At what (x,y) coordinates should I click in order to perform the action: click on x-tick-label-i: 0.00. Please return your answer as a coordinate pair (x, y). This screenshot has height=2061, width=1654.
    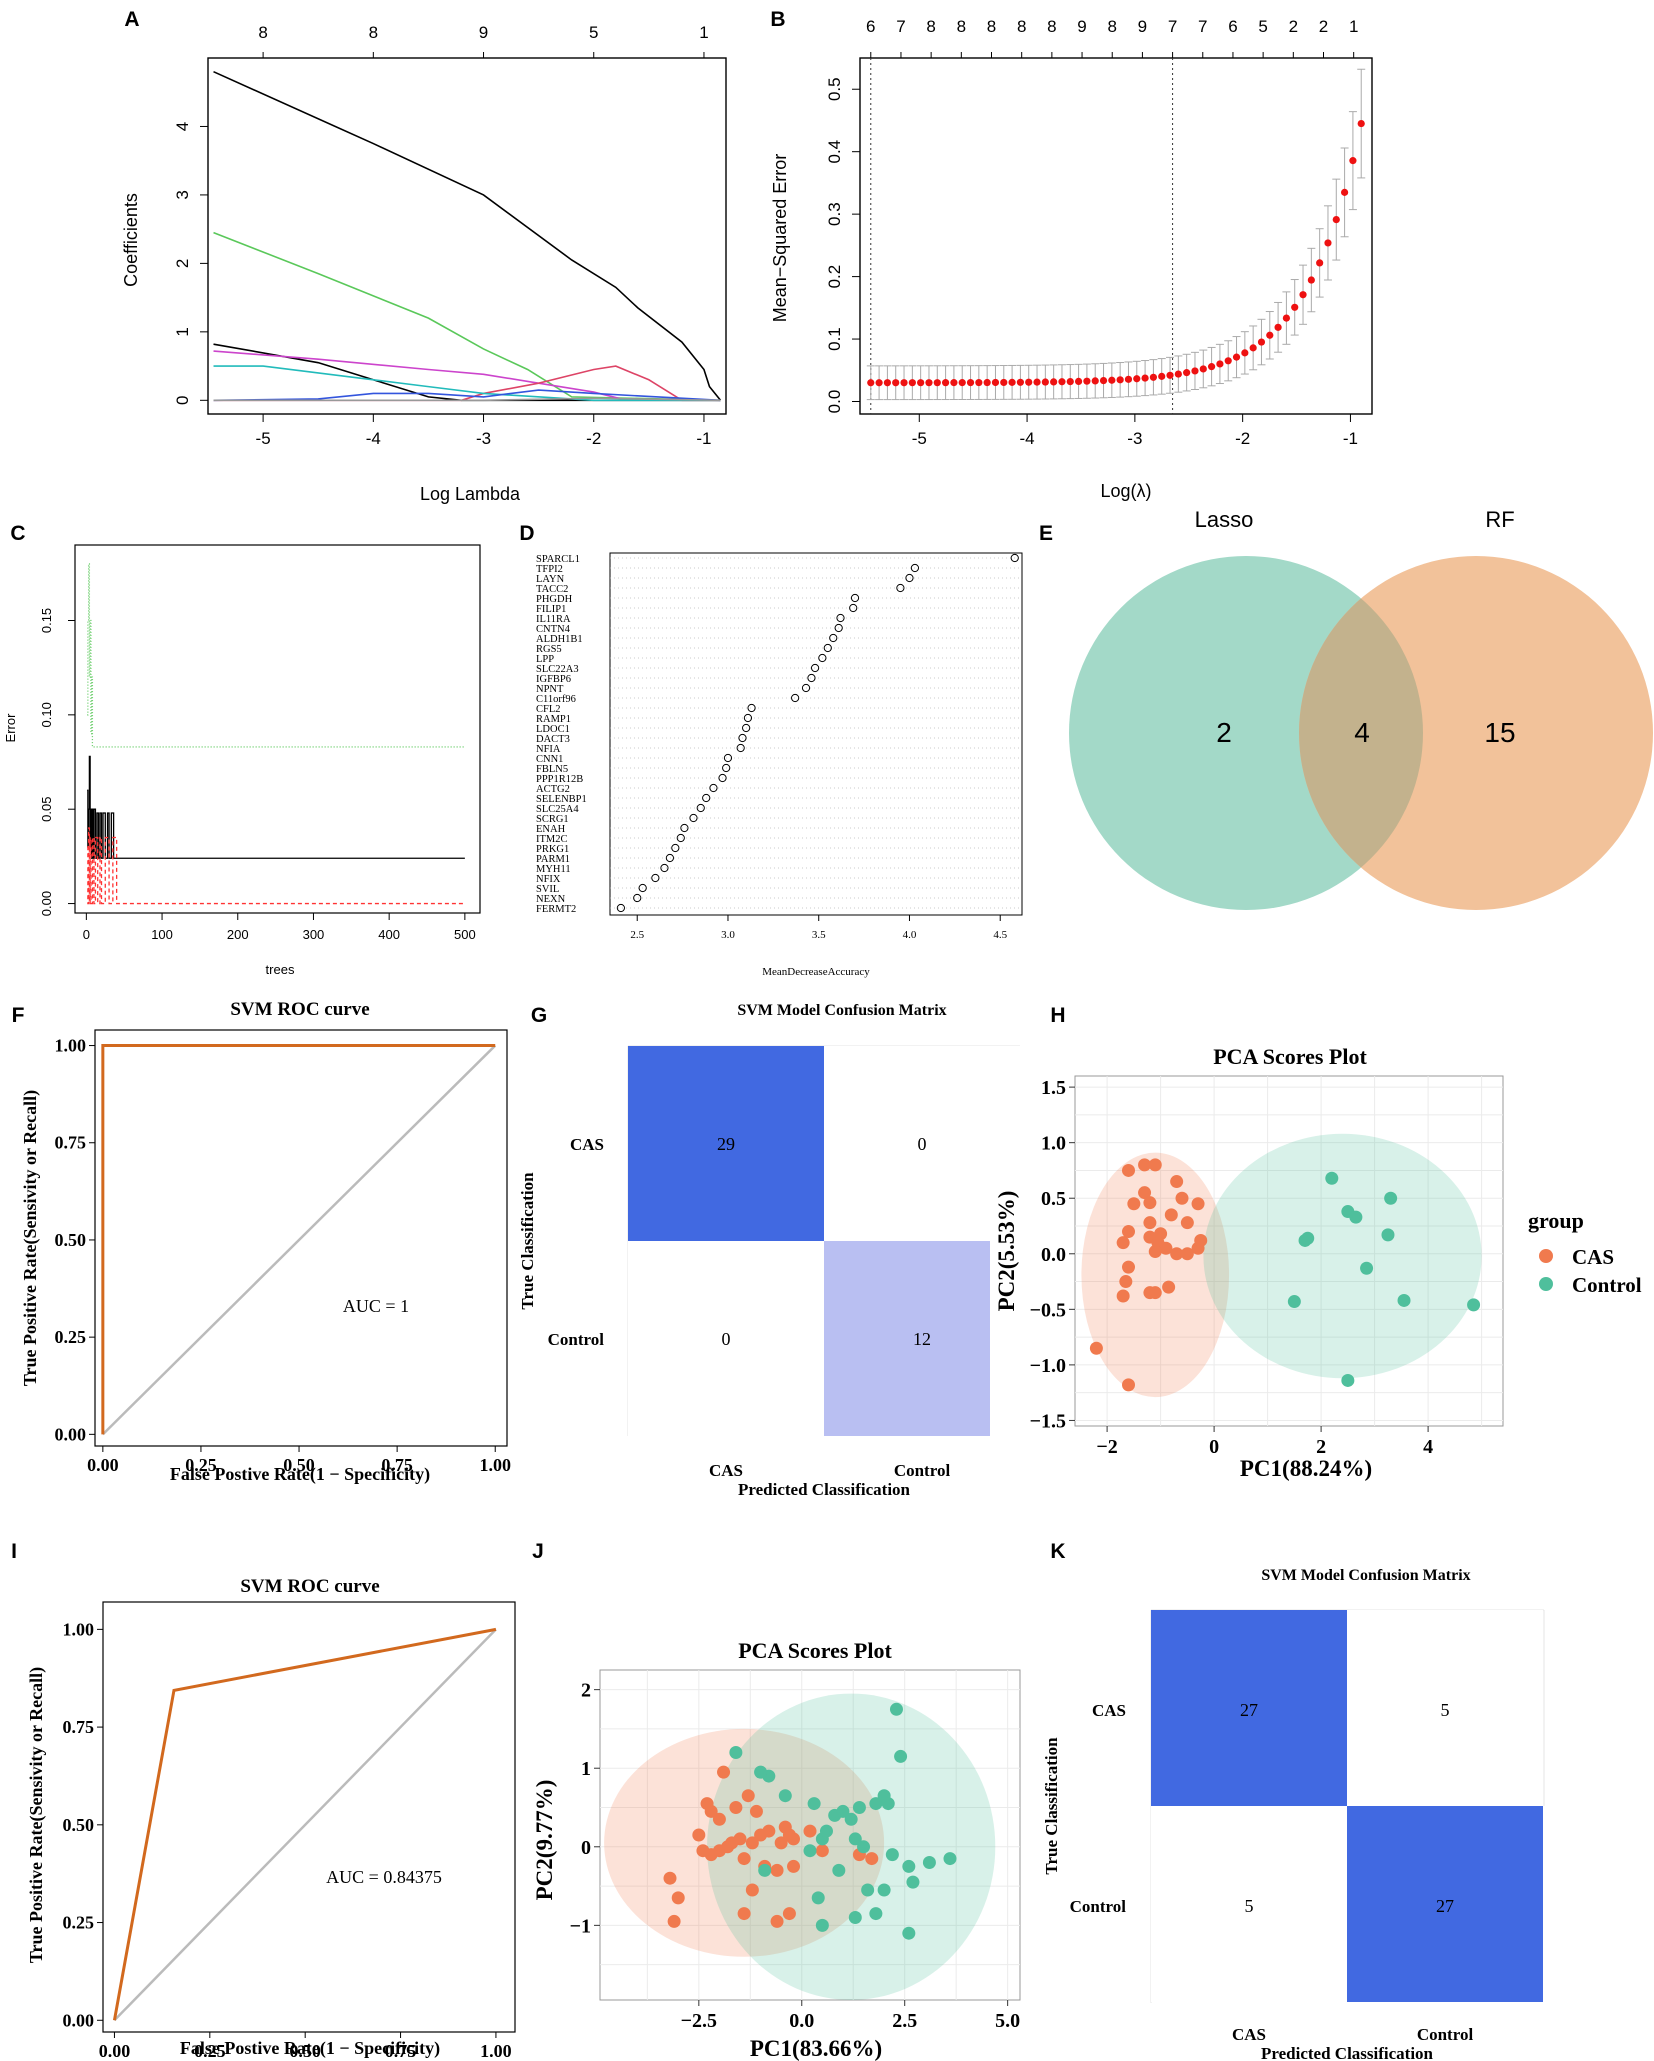
    Looking at the image, I should click on (115, 2051).